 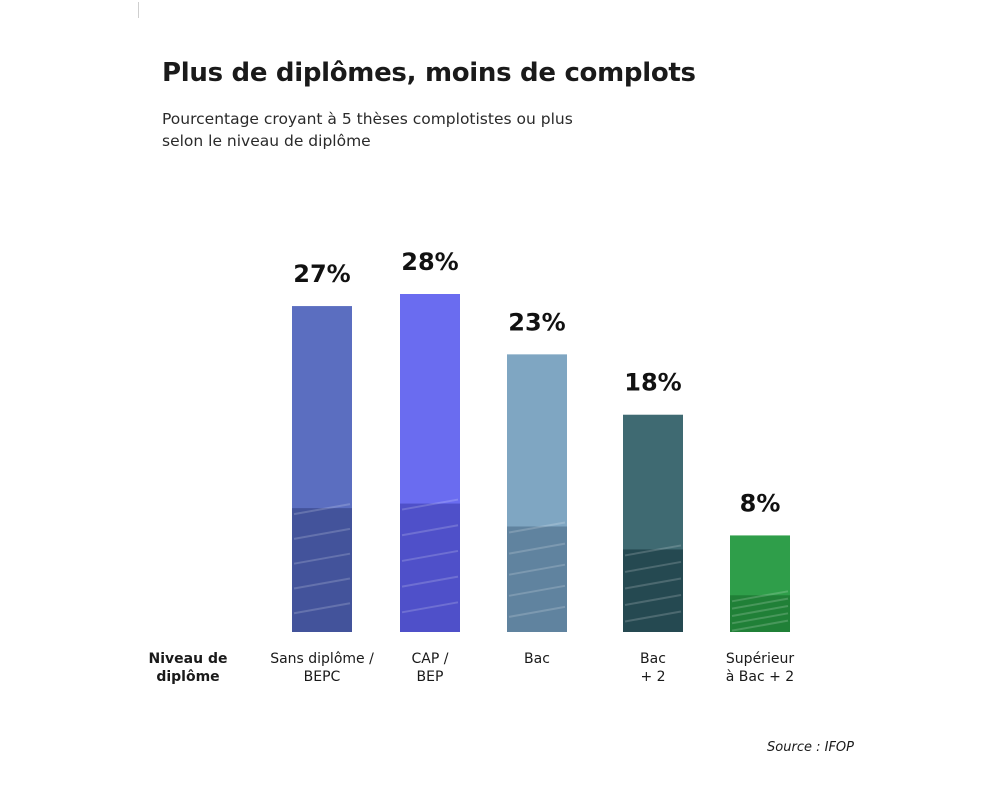 I want to click on x-axis-title: Niveau de diplôme, so click(x=188, y=668).